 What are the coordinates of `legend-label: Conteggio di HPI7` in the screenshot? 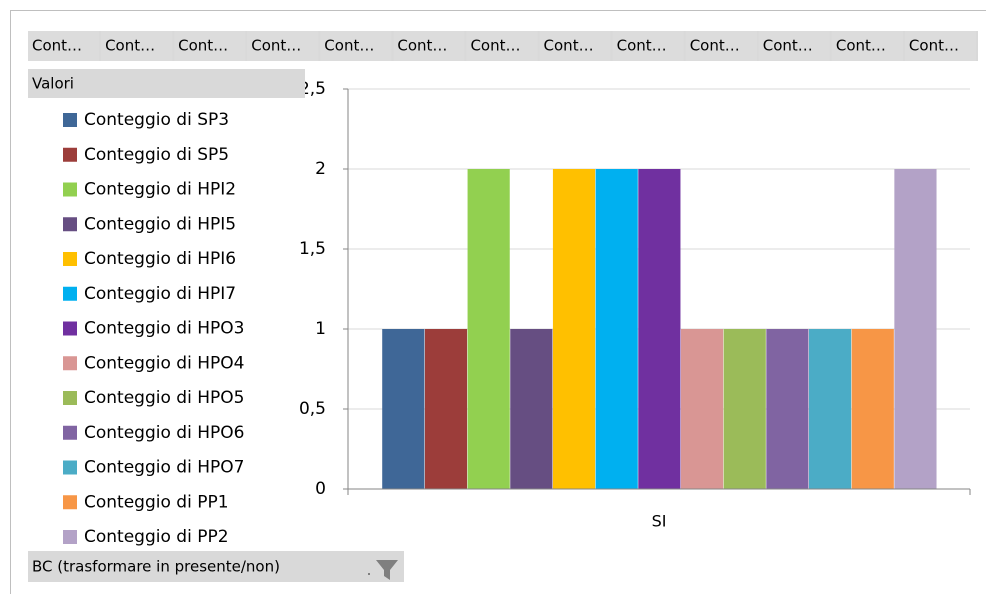 It's located at (160, 294).